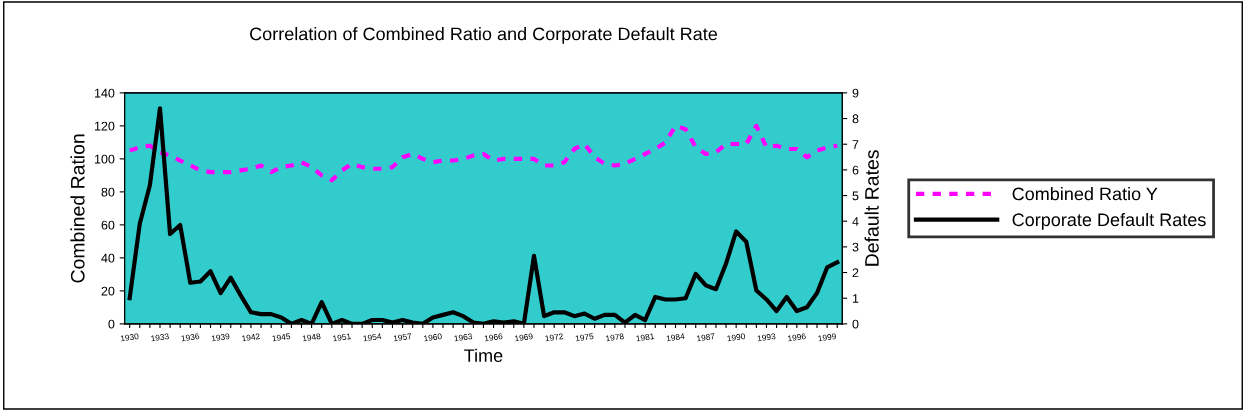 This screenshot has width=1246, height=411. Describe the element at coordinates (77, 208) in the screenshot. I see `y-axis-title: Combined Ration` at that location.